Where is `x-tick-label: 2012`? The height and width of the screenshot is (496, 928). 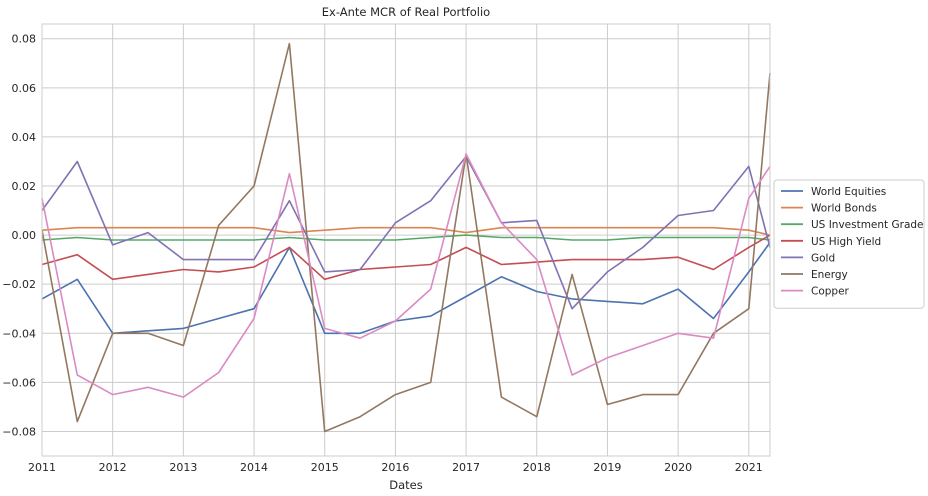 x-tick-label: 2012 is located at coordinates (113, 467).